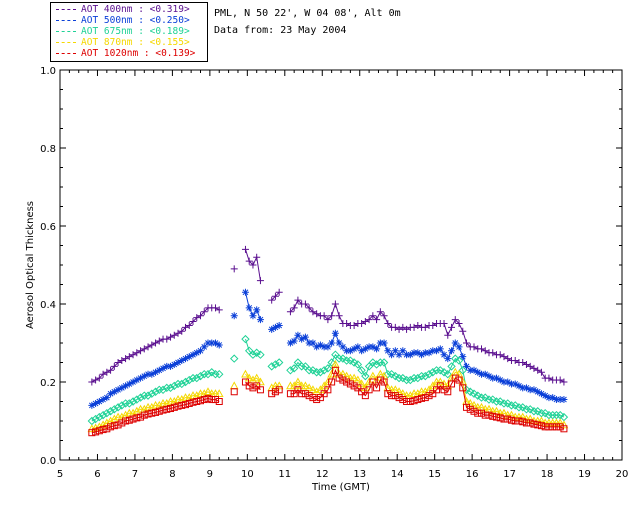 The image size is (640, 512). I want to click on legend-swatch-870nm, so click(66, 42).